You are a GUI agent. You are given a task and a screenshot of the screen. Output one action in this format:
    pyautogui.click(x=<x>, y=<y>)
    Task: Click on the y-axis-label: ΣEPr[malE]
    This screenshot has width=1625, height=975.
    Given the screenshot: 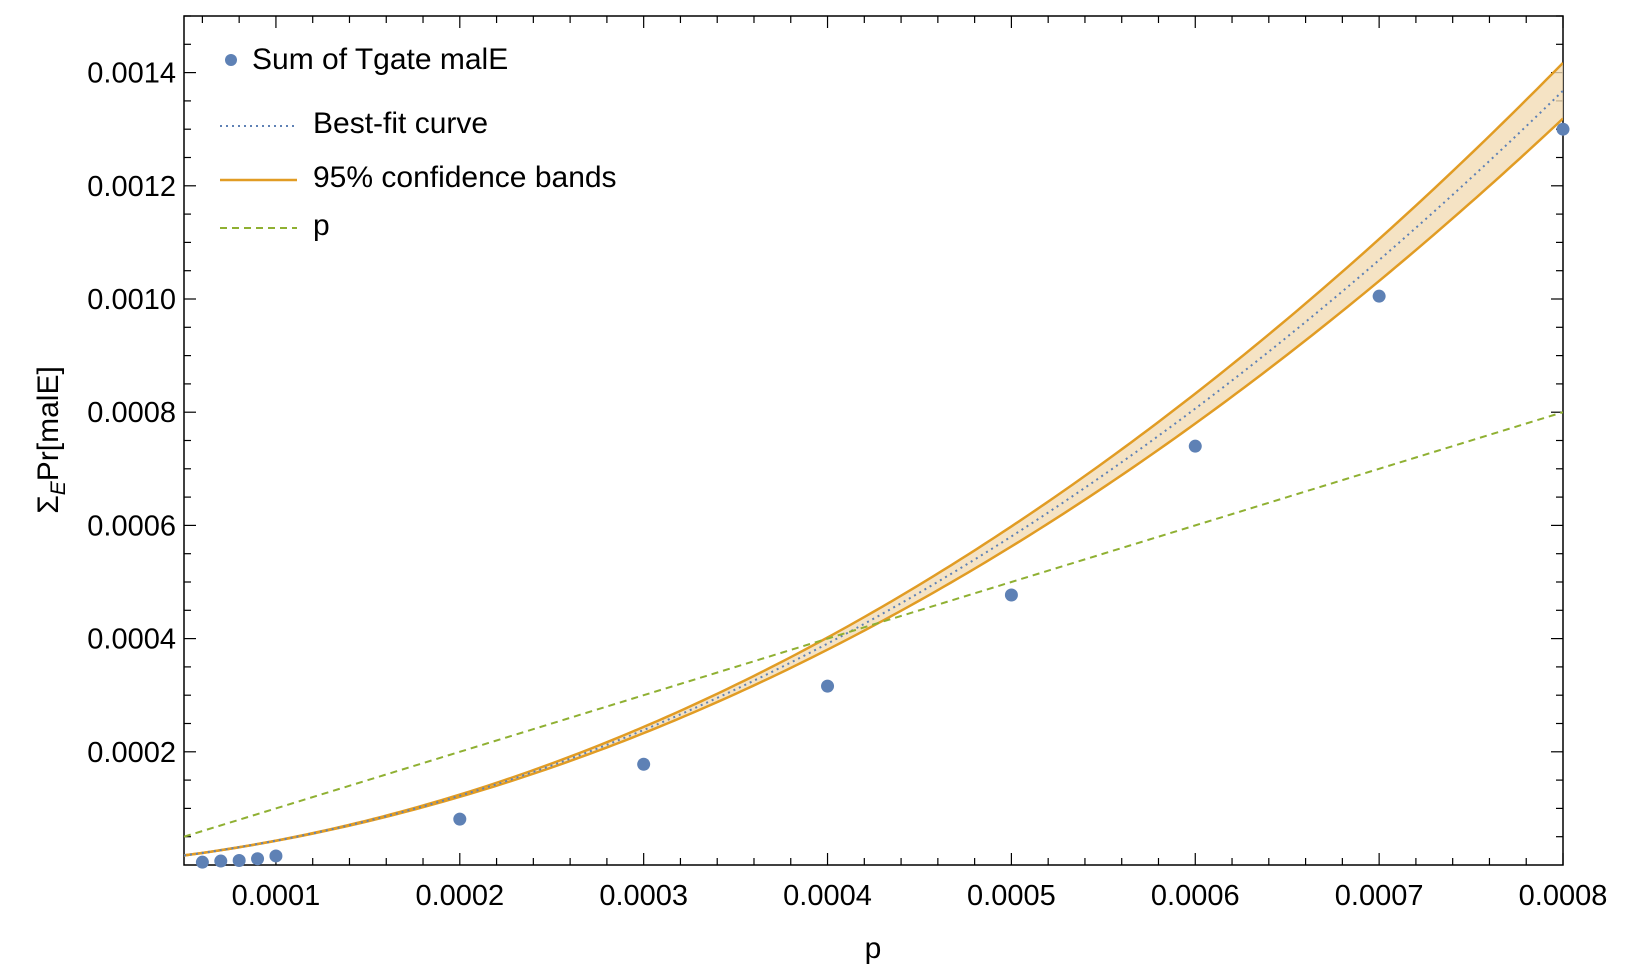 What is the action you would take?
    pyautogui.click(x=51, y=440)
    